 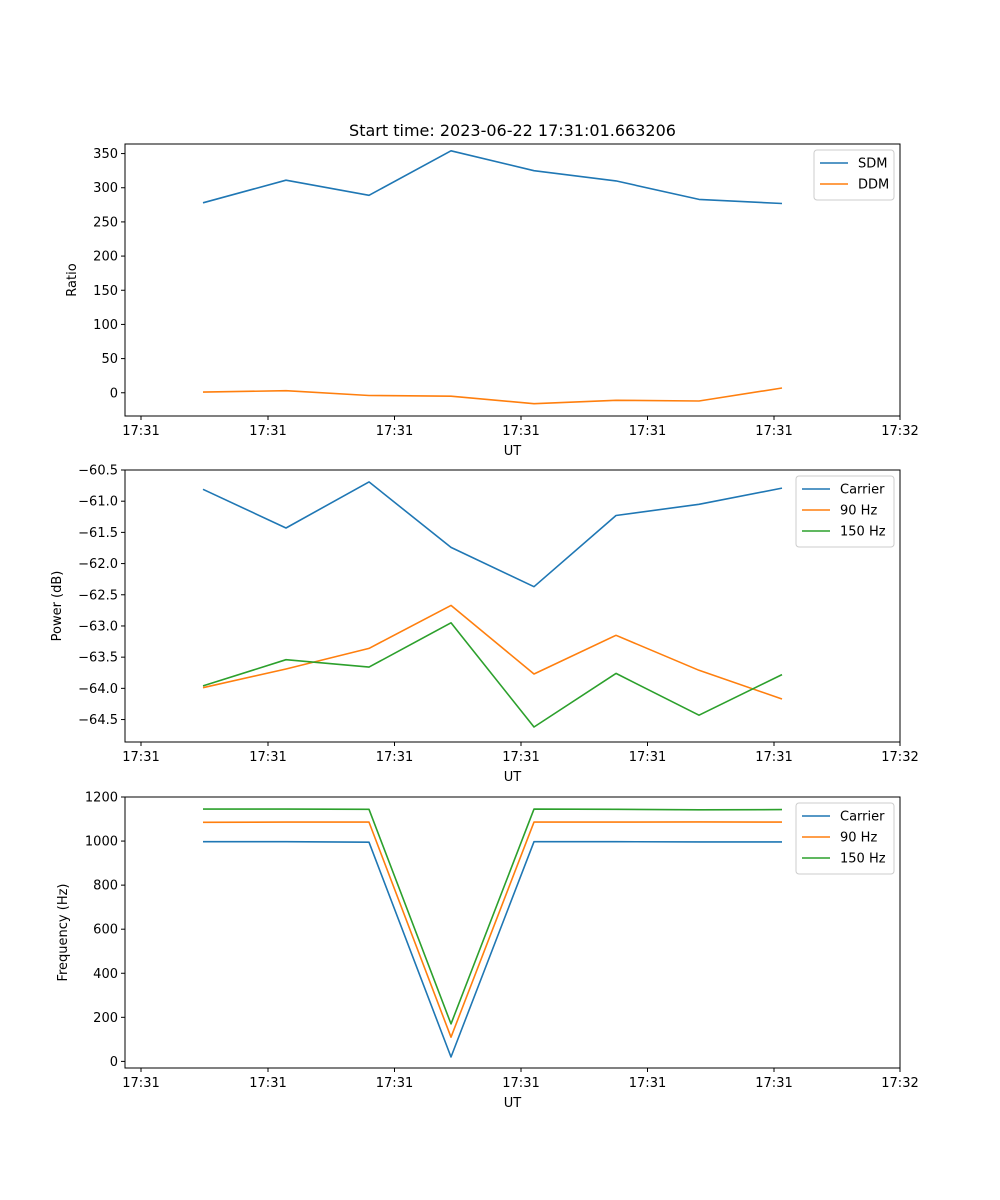 What do you see at coordinates (98, 626) in the screenshot?
I see `y-tick-label: −63.0` at bounding box center [98, 626].